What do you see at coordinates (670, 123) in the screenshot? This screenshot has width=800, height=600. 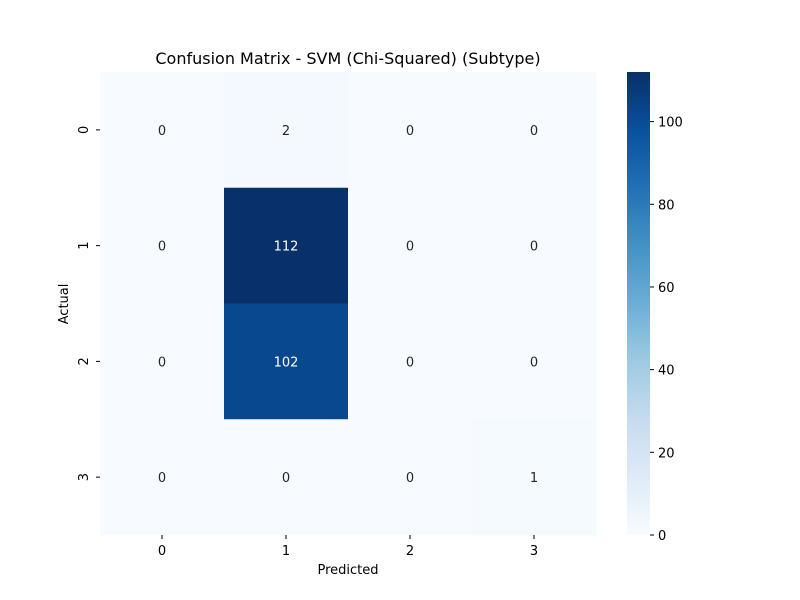 I see `colorbar-tick-label-5: 100` at bounding box center [670, 123].